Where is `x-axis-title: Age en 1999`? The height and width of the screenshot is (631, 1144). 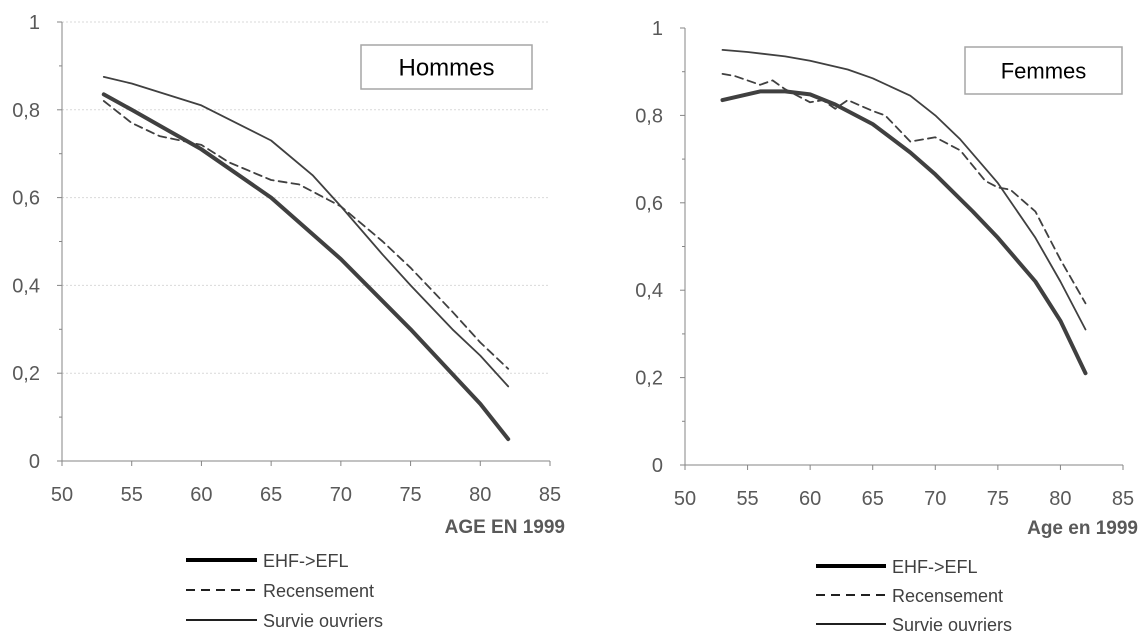 x-axis-title: Age en 1999 is located at coordinates (1082, 528).